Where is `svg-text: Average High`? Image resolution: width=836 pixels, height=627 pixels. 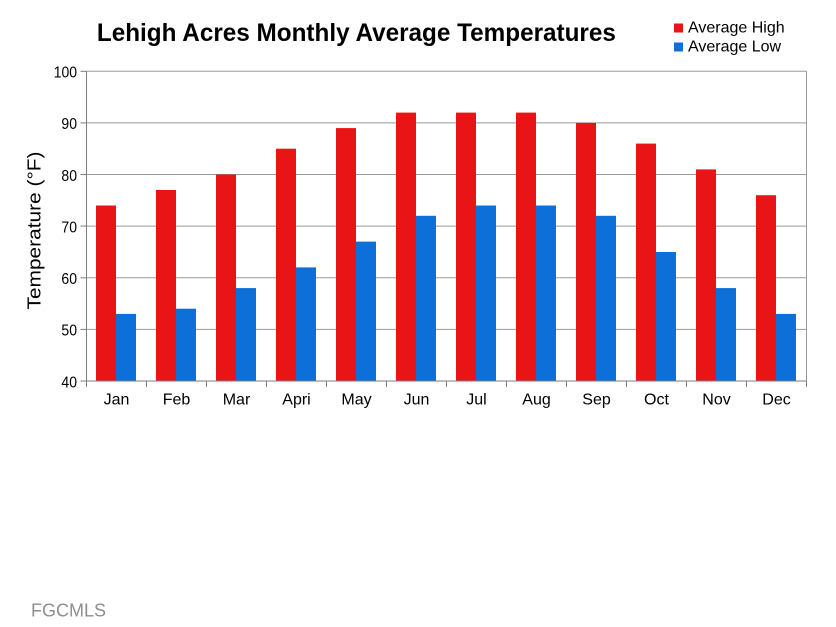
svg-text: Average High is located at coordinates (736, 28).